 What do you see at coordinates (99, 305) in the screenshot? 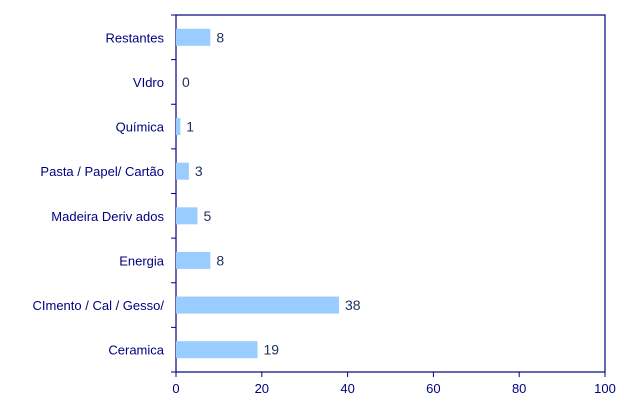
I see `category-label: CImento / Cal / Gesso/` at bounding box center [99, 305].